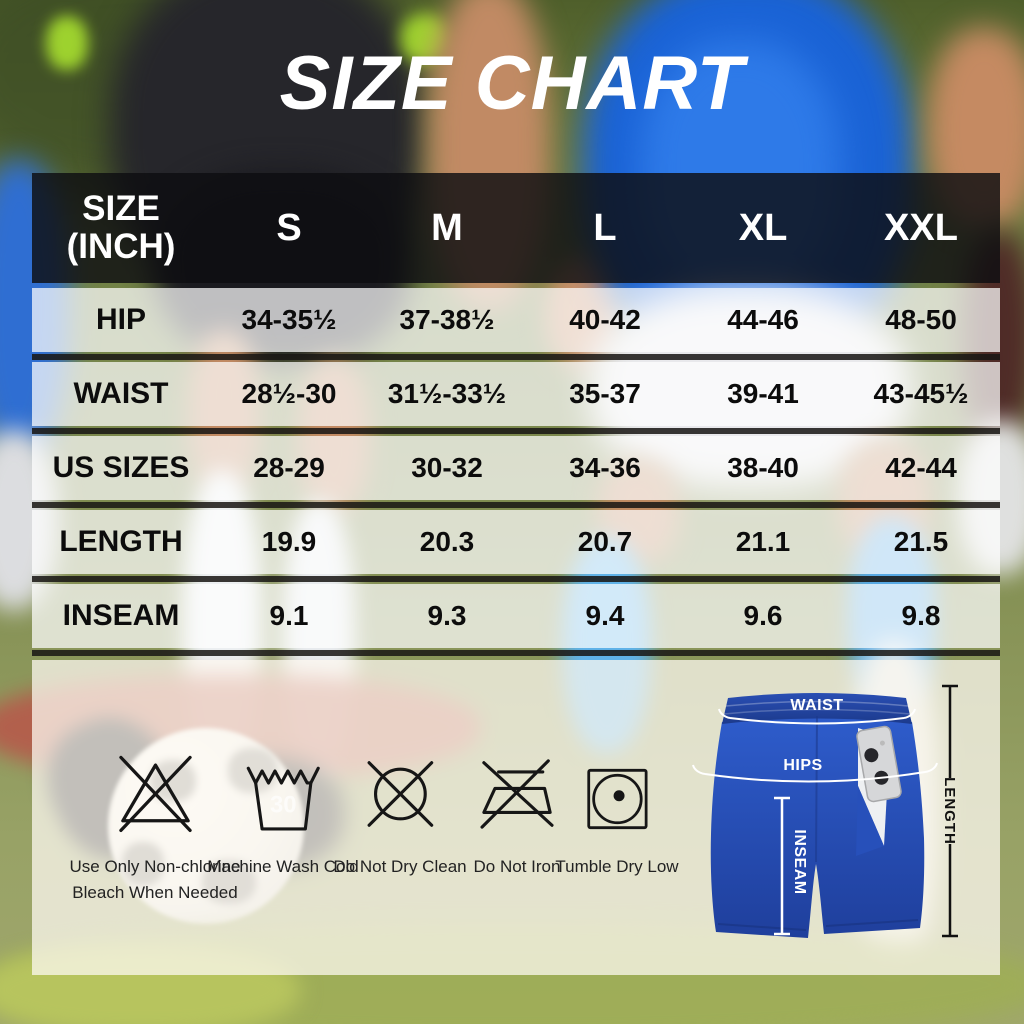  Describe the element at coordinates (155, 866) in the screenshot. I see `care-label-line: Use Only Non-chlorine` at that location.